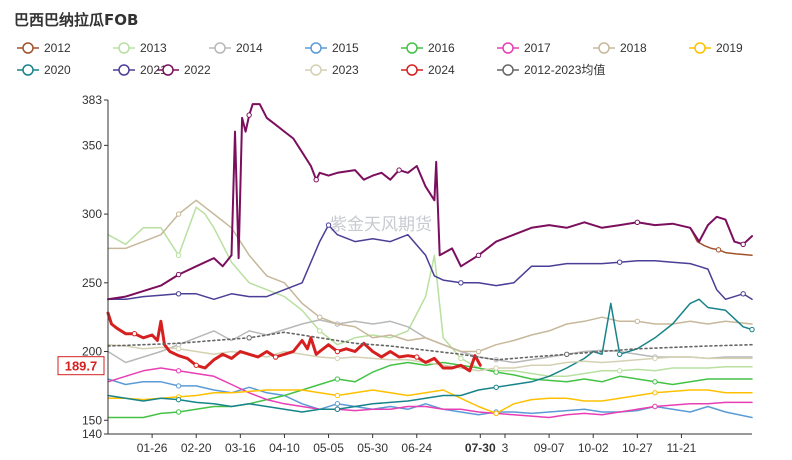  I want to click on x-tick-label: 10-02, so click(593, 448).